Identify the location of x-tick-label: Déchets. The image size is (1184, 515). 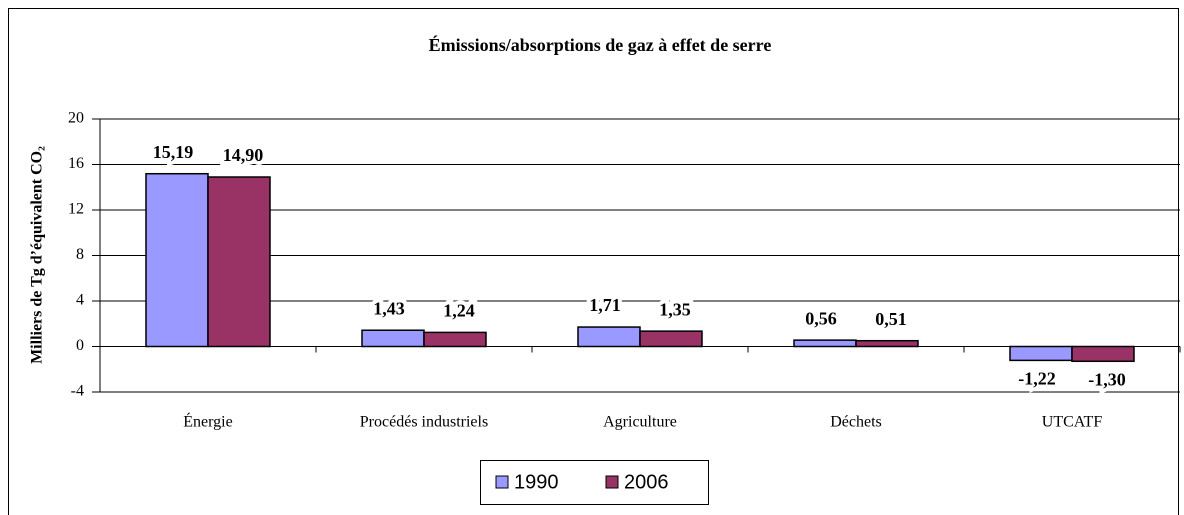
(856, 422).